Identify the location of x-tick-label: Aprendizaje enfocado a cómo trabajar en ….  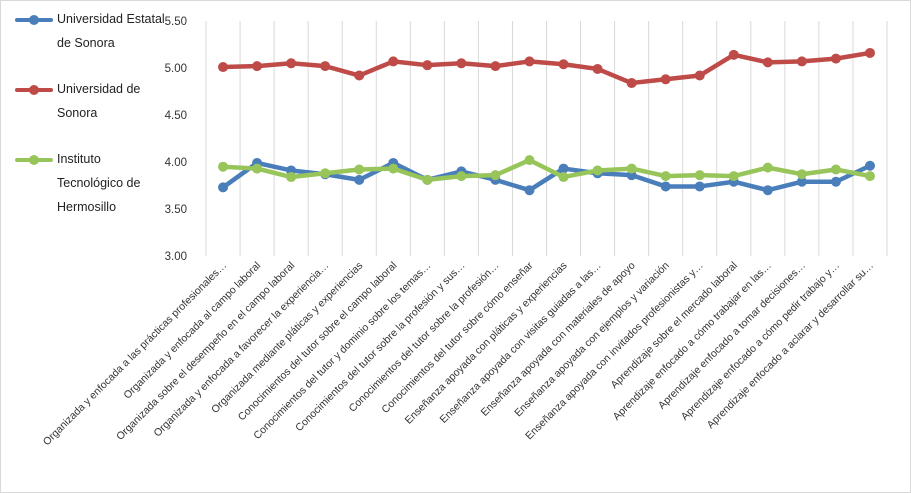
(692, 341).